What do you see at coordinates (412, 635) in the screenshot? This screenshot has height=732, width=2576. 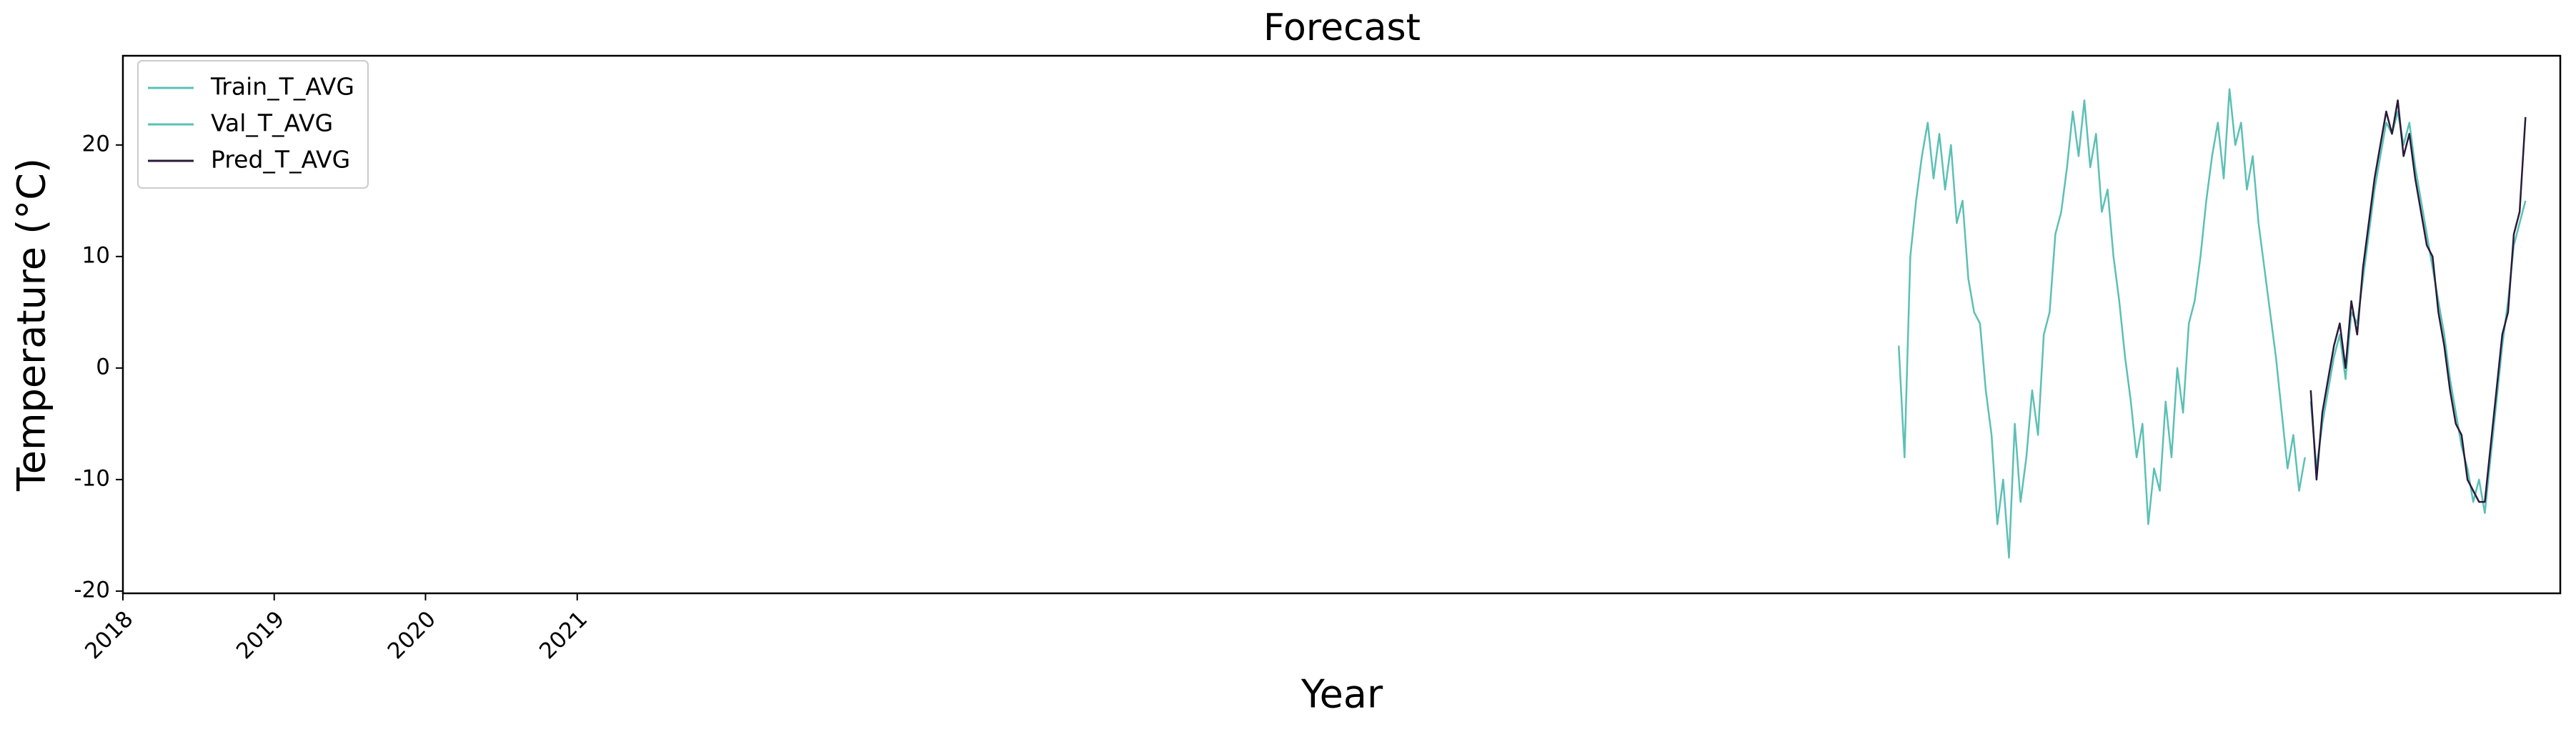 I see `x-tick-label: 2020` at bounding box center [412, 635].